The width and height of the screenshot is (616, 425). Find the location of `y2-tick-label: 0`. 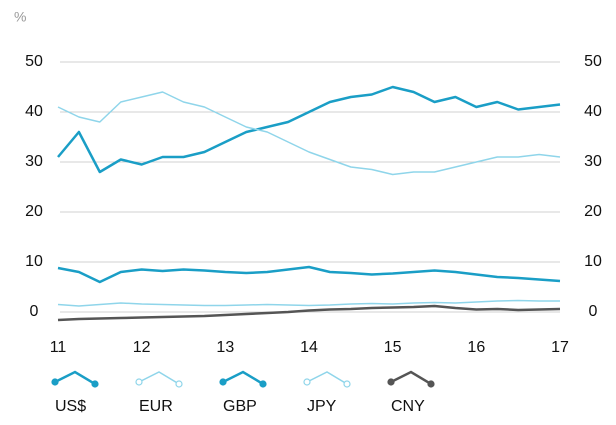

y2-tick-label: 0 is located at coordinates (593, 311).